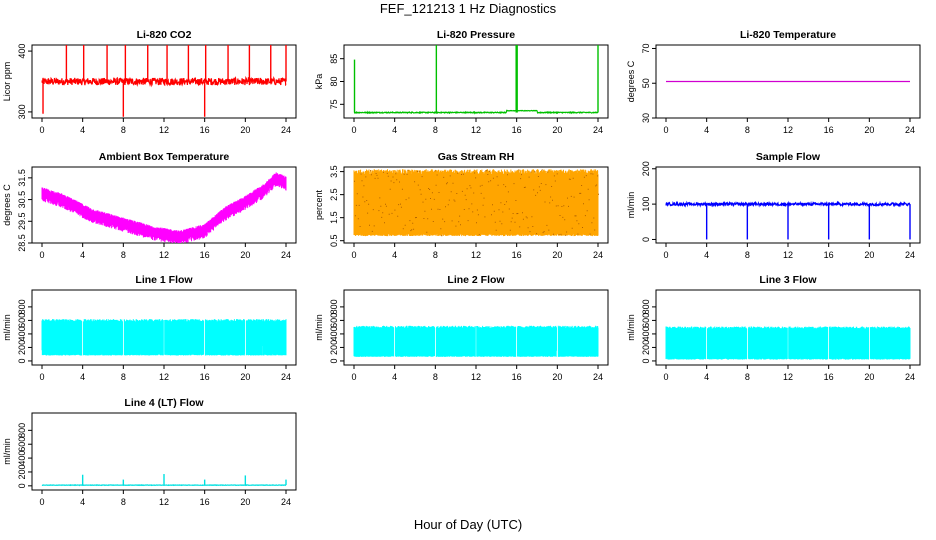  Describe the element at coordinates (334, 81) in the screenshot. I see `y-tick-label: 80` at that location.